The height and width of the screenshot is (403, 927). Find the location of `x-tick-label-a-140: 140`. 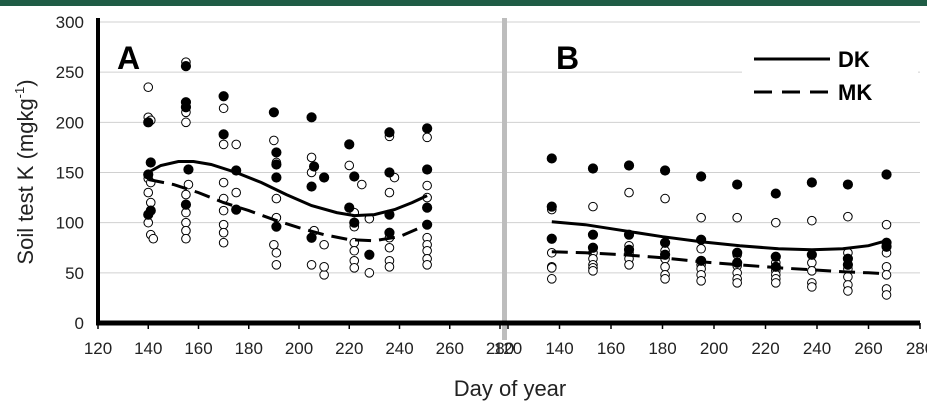

x-tick-label-a-140: 140 is located at coordinates (148, 348).